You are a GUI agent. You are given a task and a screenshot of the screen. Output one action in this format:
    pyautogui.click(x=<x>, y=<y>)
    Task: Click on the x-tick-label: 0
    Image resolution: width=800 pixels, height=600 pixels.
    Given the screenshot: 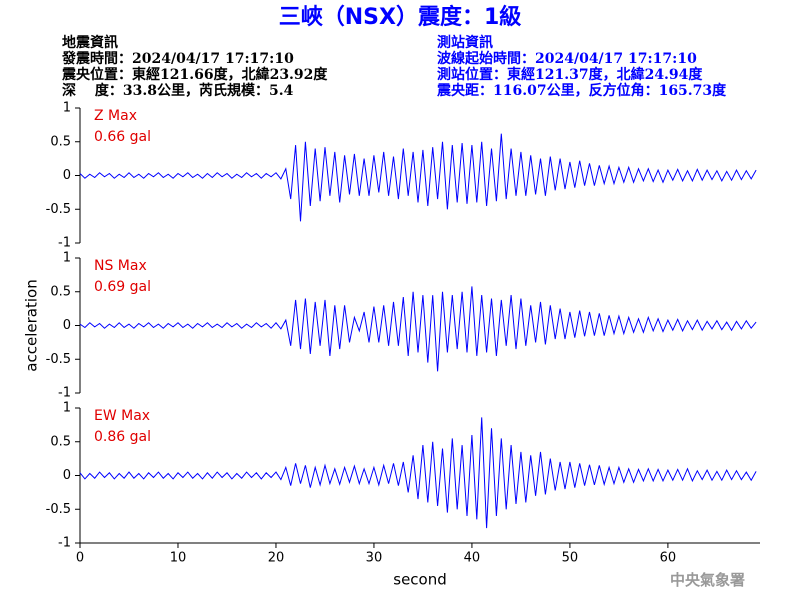 What is the action you would take?
    pyautogui.click(x=80, y=558)
    